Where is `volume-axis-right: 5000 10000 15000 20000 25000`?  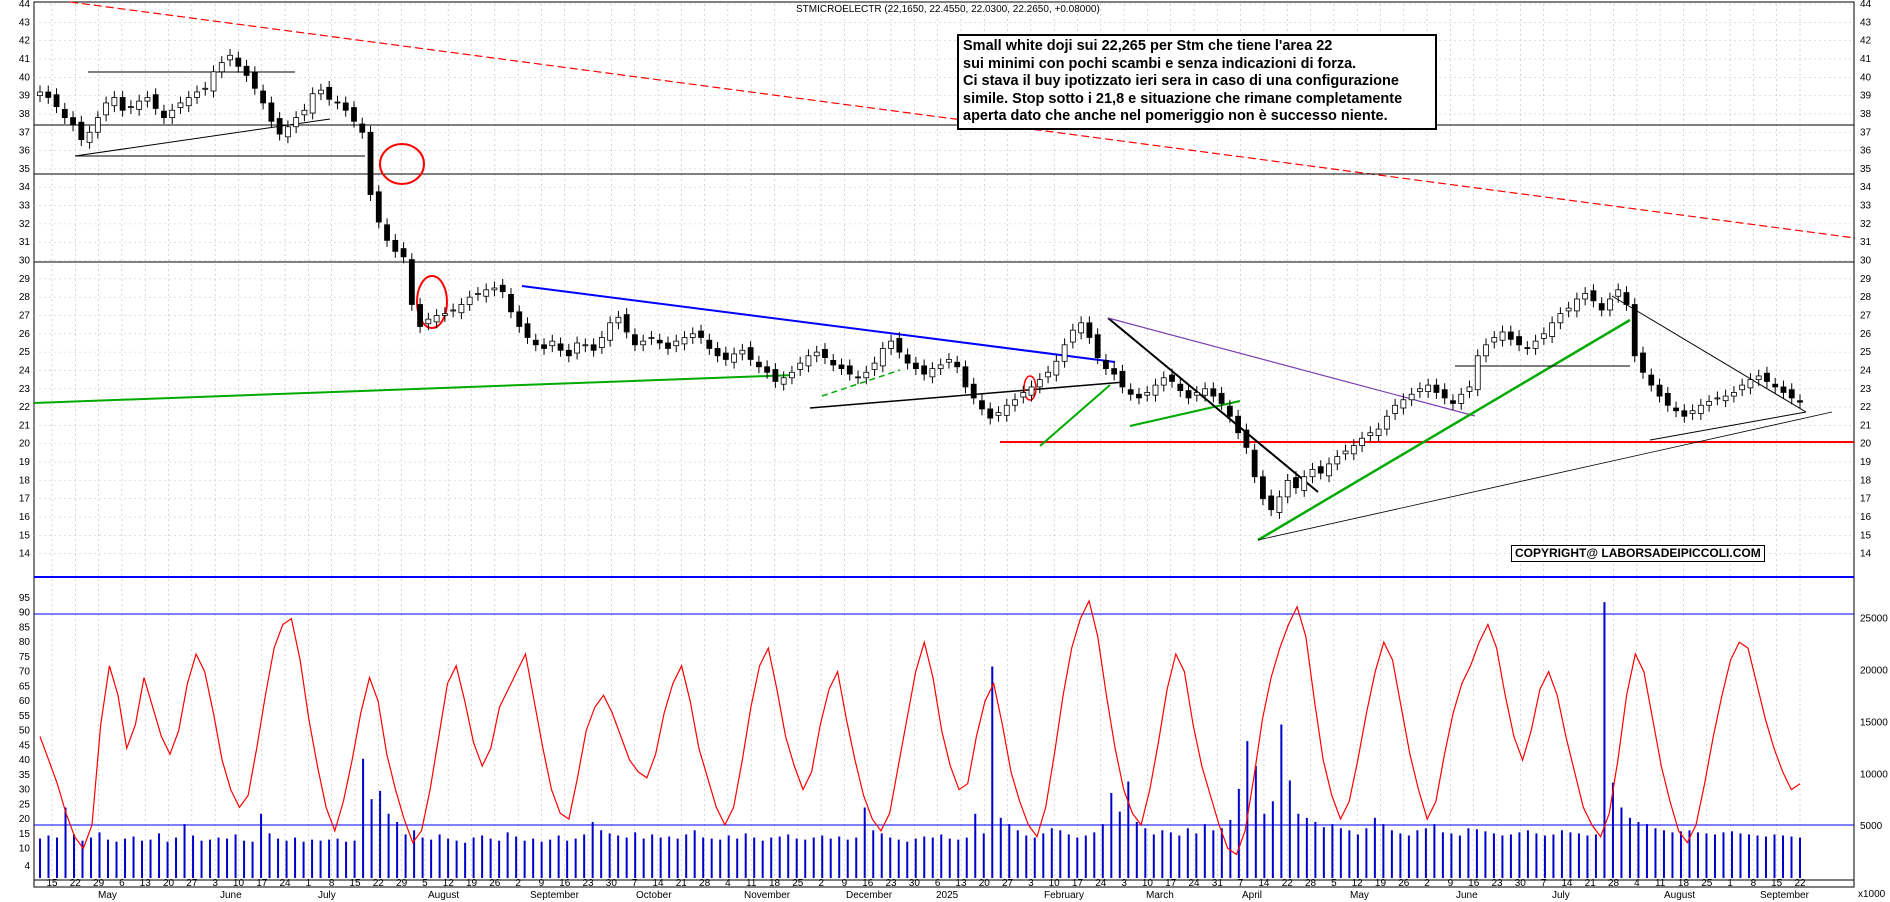
volume-axis-right: 5000 10000 15000 20000 25000 is located at coordinates (1874, 723).